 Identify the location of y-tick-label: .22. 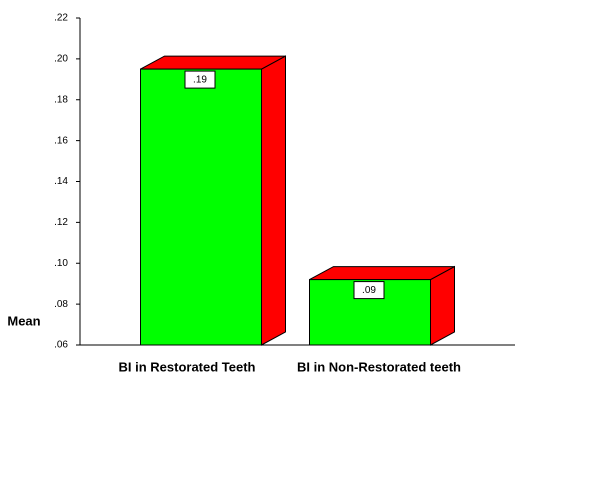
(61, 18).